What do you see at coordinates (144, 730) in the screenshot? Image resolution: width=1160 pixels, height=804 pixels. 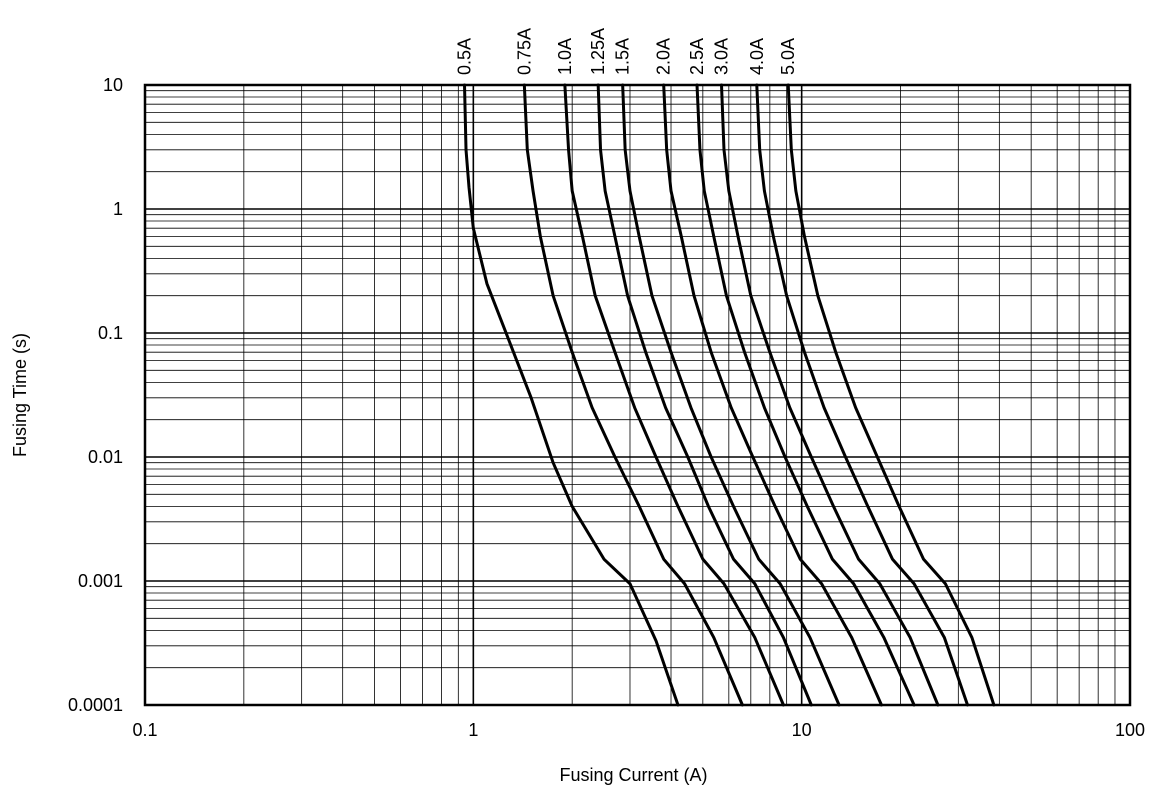 I see `x-tick-label: 0.1` at bounding box center [144, 730].